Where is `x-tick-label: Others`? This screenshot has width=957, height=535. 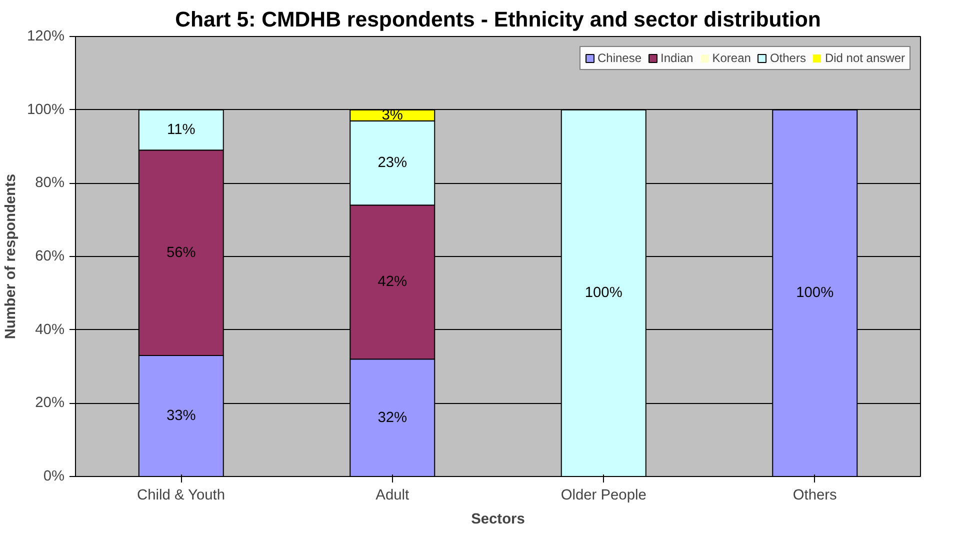 x-tick-label: Others is located at coordinates (814, 496).